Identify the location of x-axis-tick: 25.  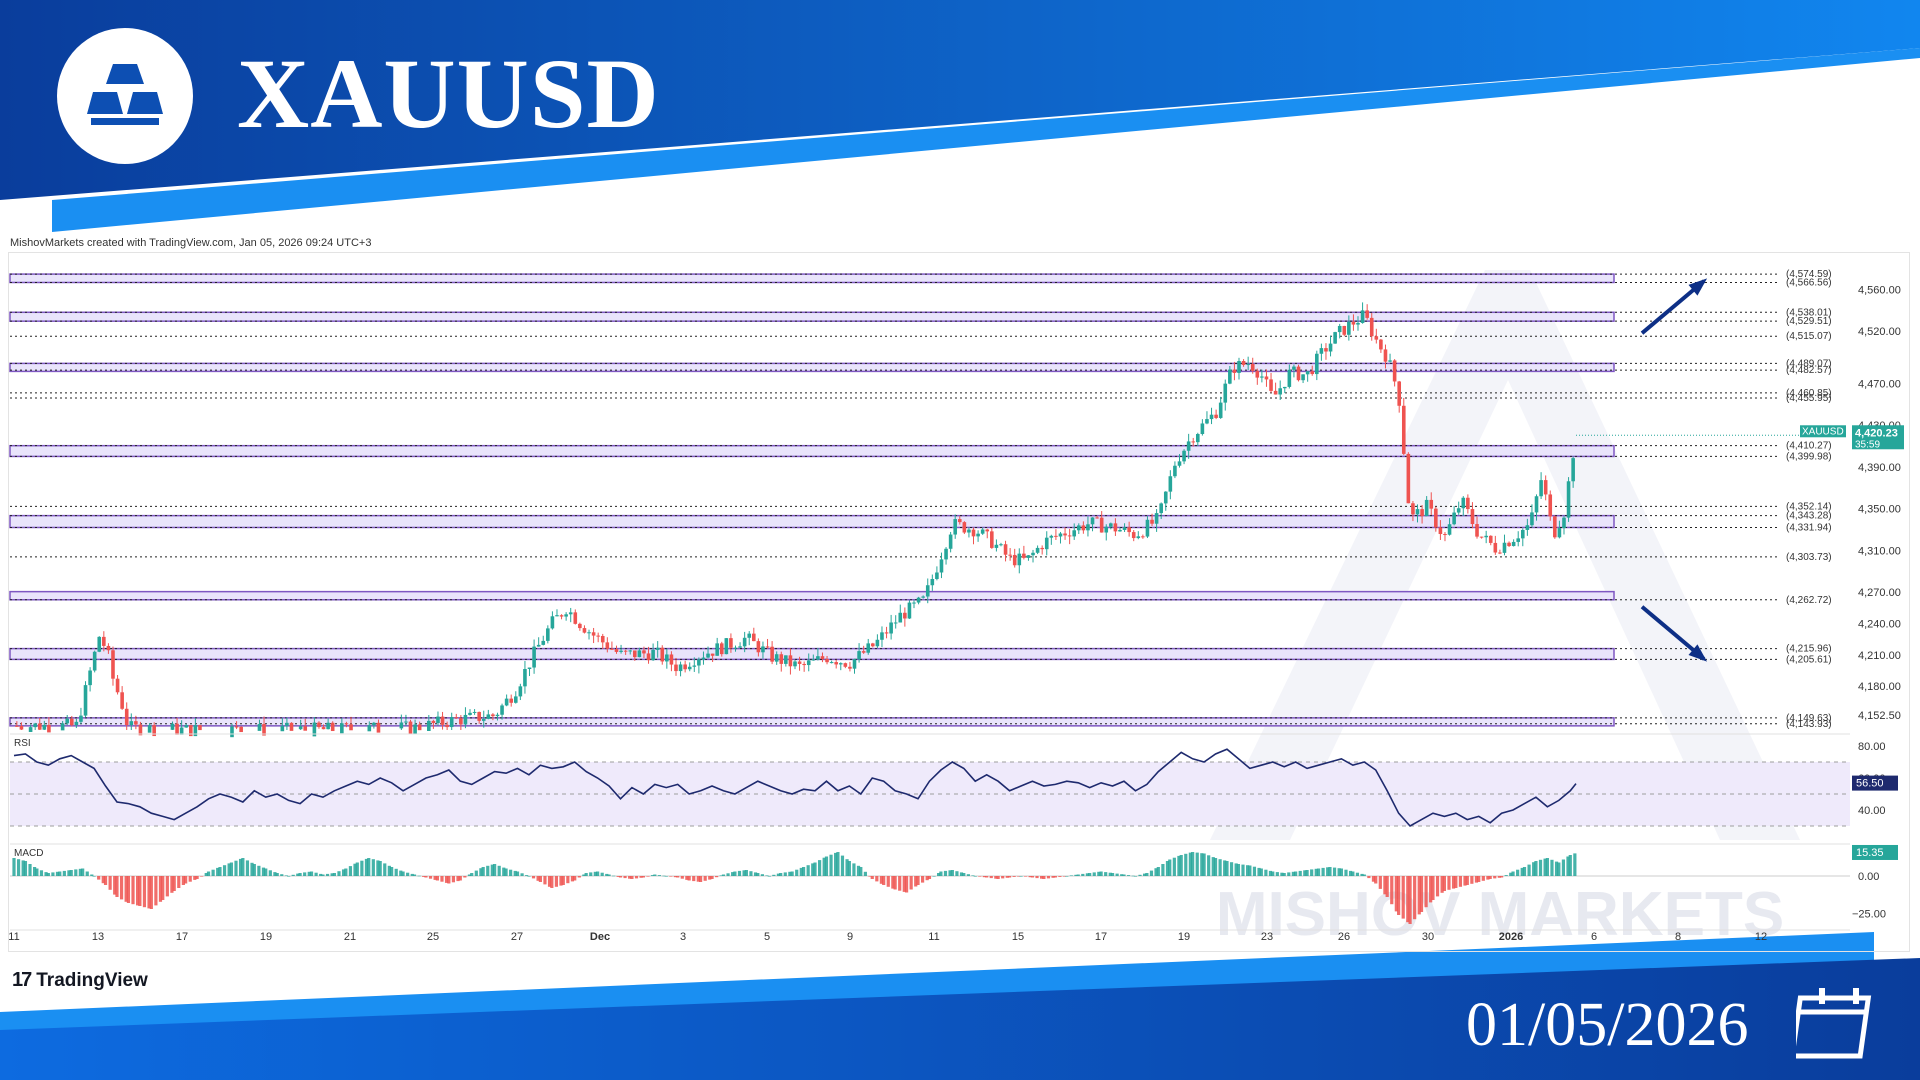
(433, 937).